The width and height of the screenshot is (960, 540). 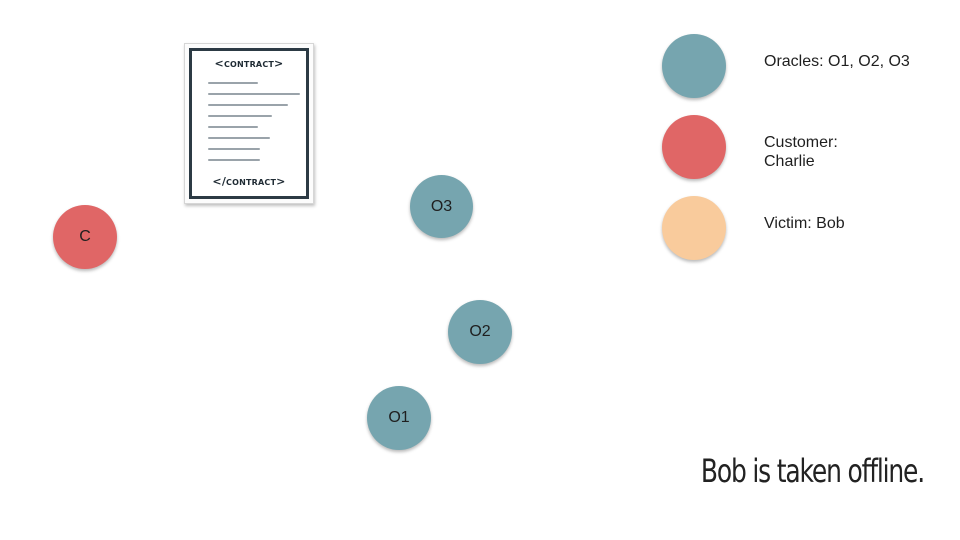 What do you see at coordinates (249, 63) in the screenshot?
I see `contract-open-tag: <contract>` at bounding box center [249, 63].